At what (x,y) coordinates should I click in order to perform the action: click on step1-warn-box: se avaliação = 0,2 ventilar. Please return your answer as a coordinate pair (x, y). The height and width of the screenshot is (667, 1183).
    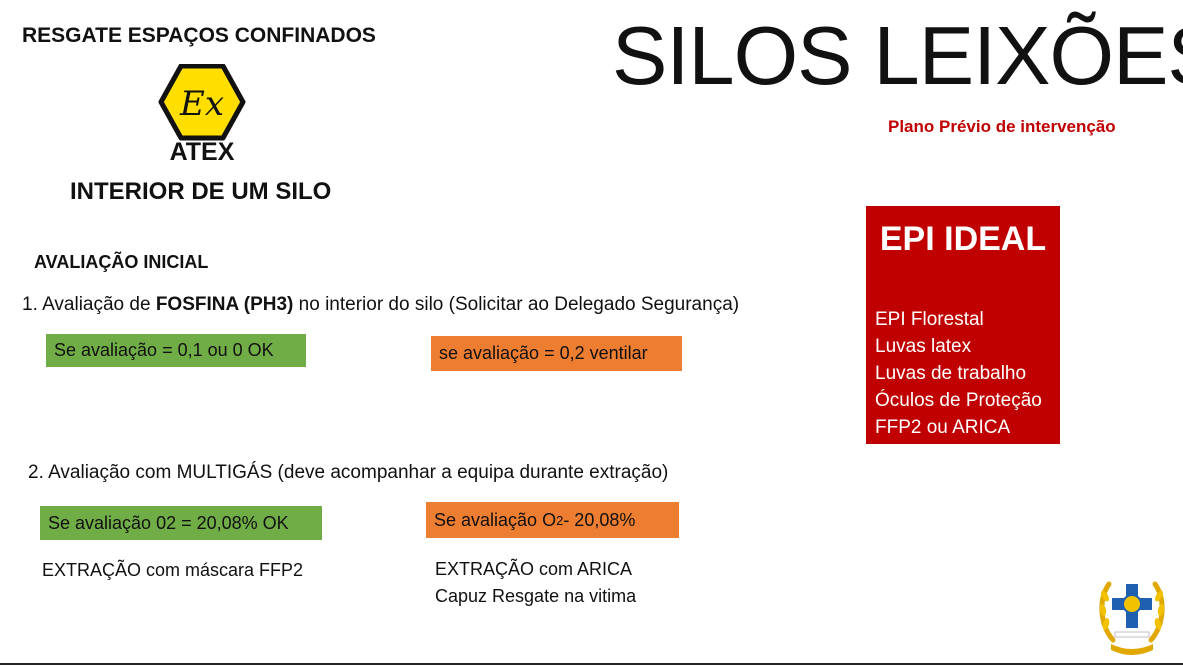
    Looking at the image, I should click on (556, 353).